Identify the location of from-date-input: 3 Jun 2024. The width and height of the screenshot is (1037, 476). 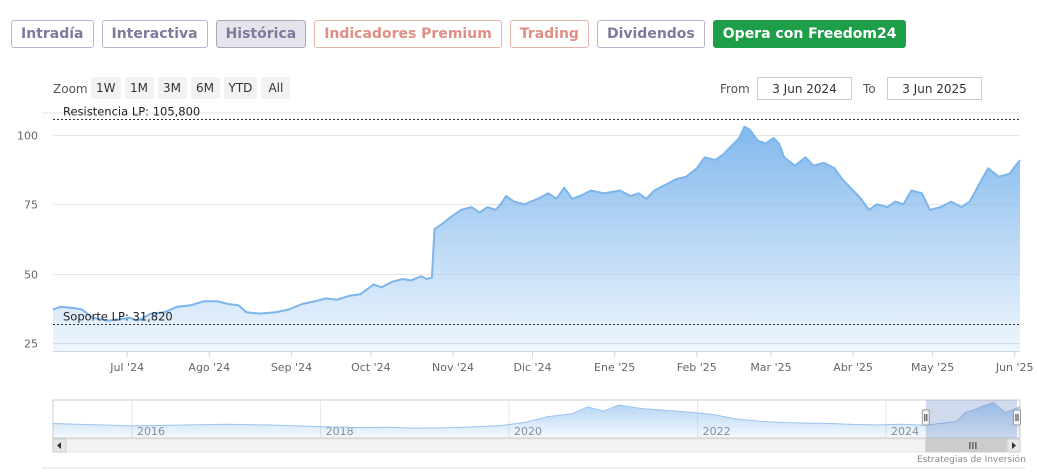
(804, 88).